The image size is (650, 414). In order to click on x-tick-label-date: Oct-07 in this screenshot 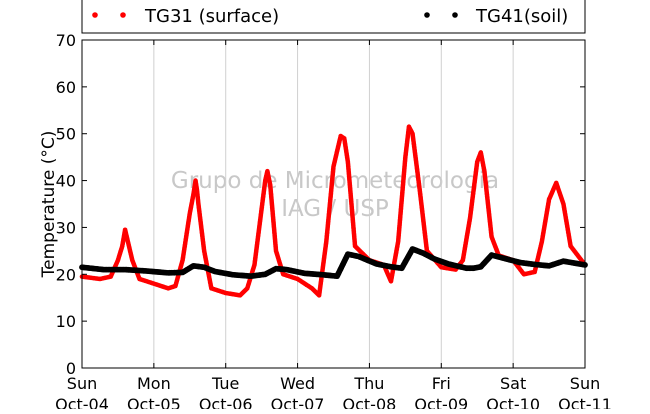, I will do `click(298, 402)`.